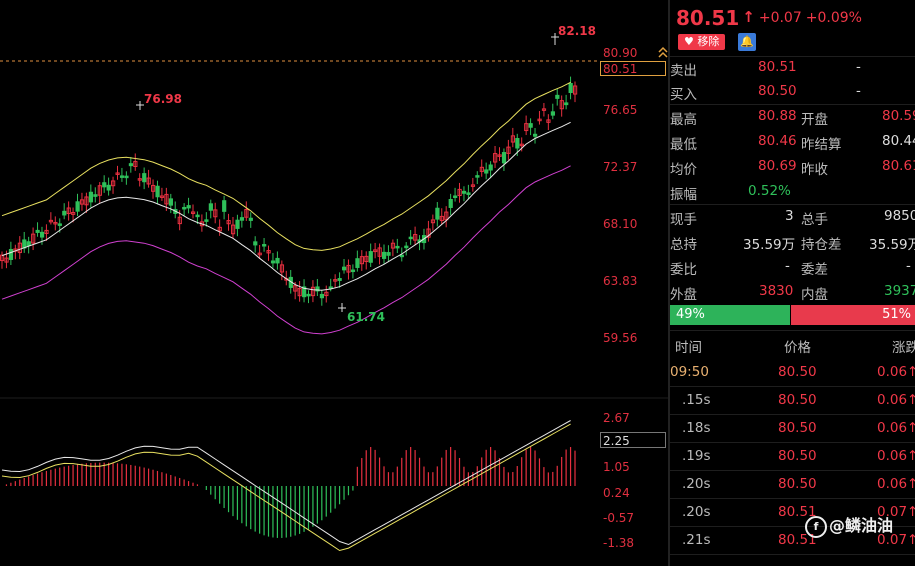 The image size is (915, 566). What do you see at coordinates (163, 99) in the screenshot?
I see `left-high-marker-label: 76.98` at bounding box center [163, 99].